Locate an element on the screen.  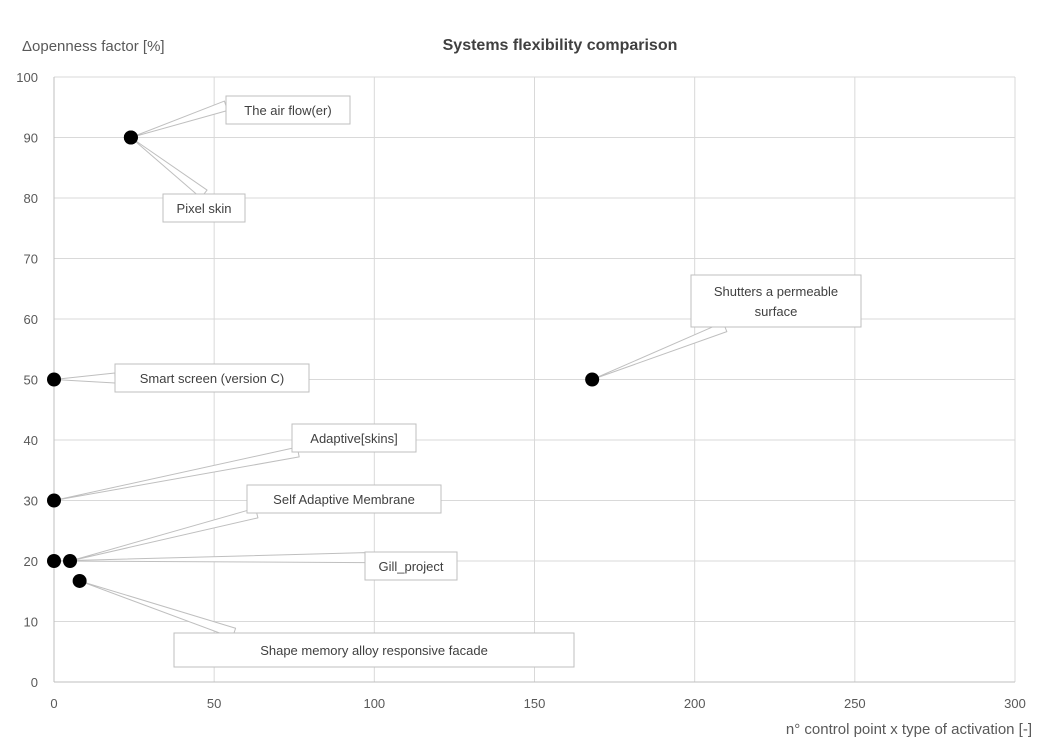
data-label: Smart screen (version C) is located at coordinates (212, 378).